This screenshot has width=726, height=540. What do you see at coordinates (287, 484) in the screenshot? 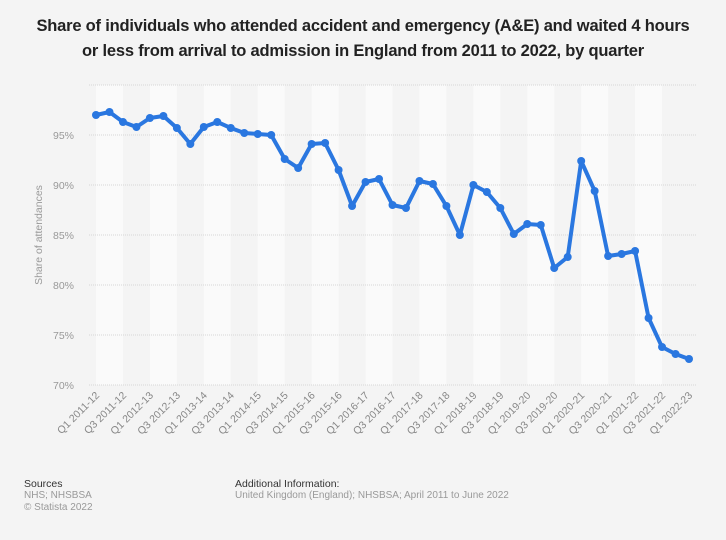
I see `additional-info-heading: Additional Information:` at bounding box center [287, 484].